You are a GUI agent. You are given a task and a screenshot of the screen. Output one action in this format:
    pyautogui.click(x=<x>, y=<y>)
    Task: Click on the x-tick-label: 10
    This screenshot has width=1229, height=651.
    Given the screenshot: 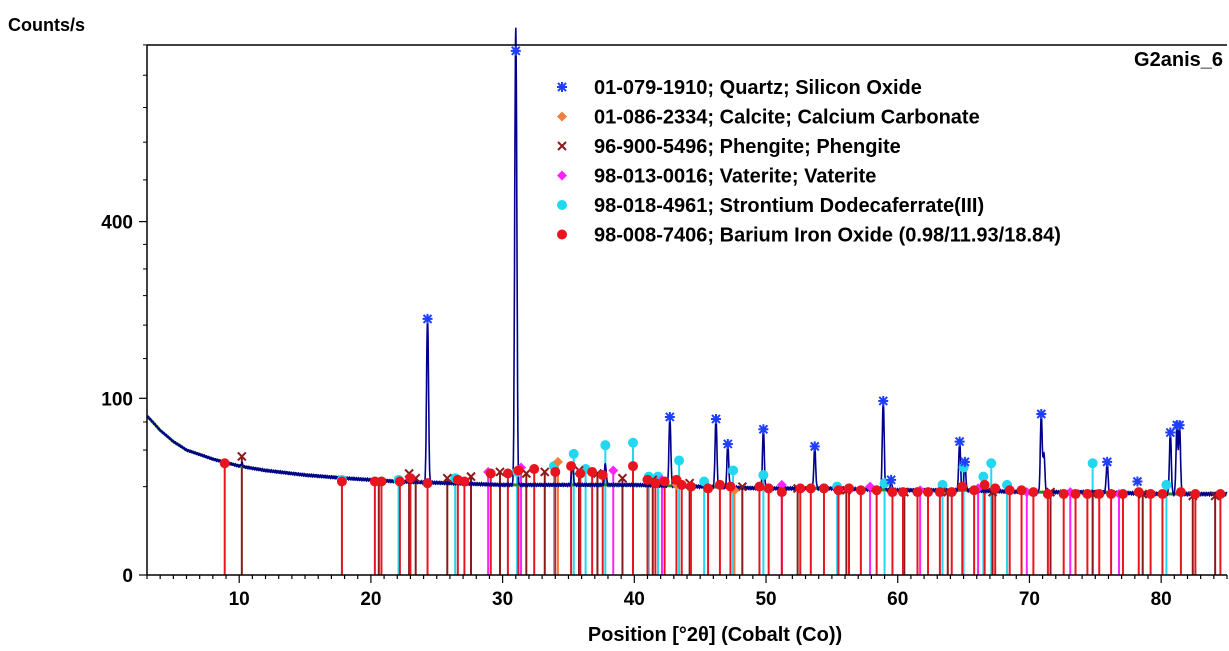 What is the action you would take?
    pyautogui.click(x=239, y=599)
    